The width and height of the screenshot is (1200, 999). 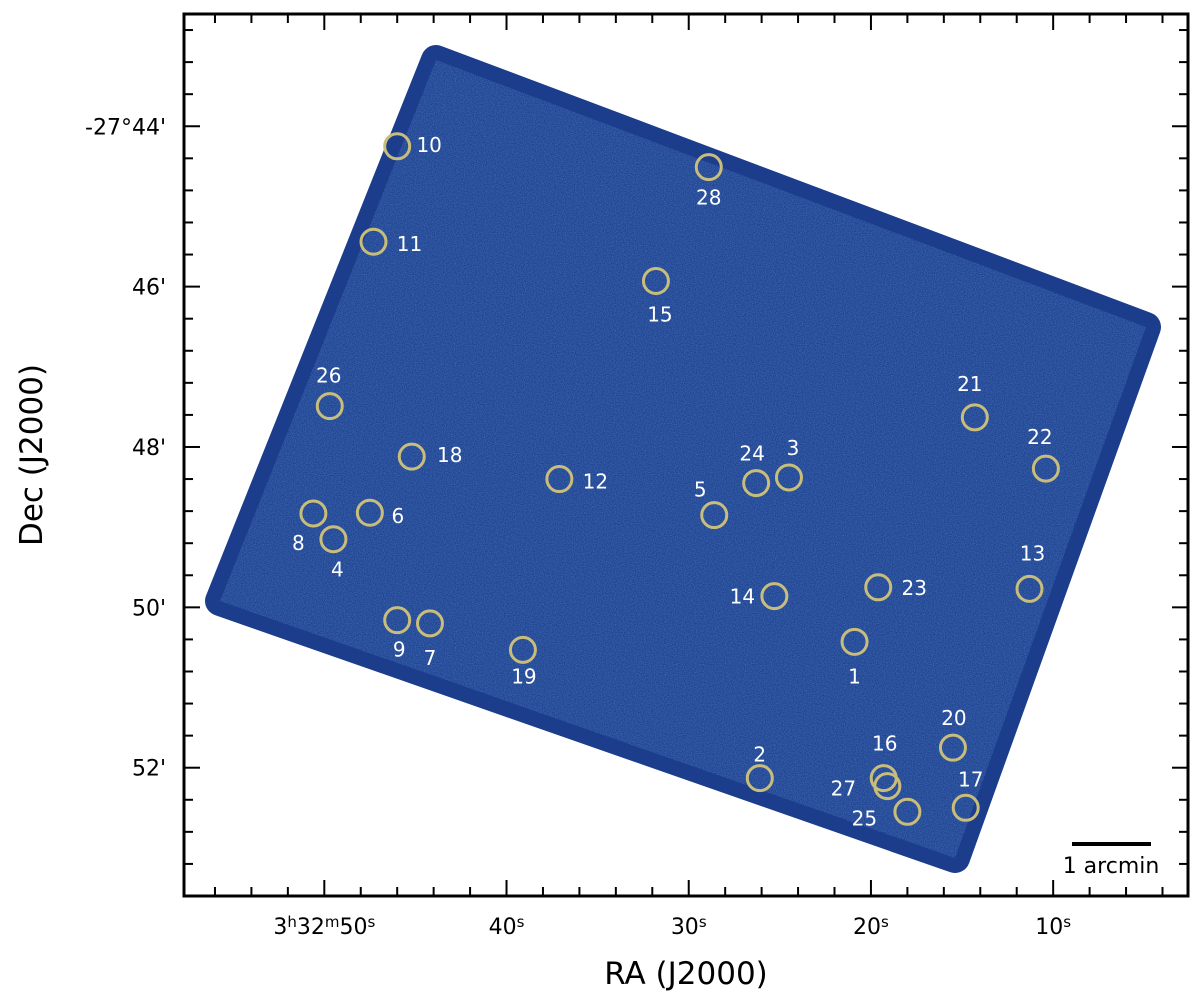 What do you see at coordinates (953, 718) in the screenshot?
I see `source-label-20: 20` at bounding box center [953, 718].